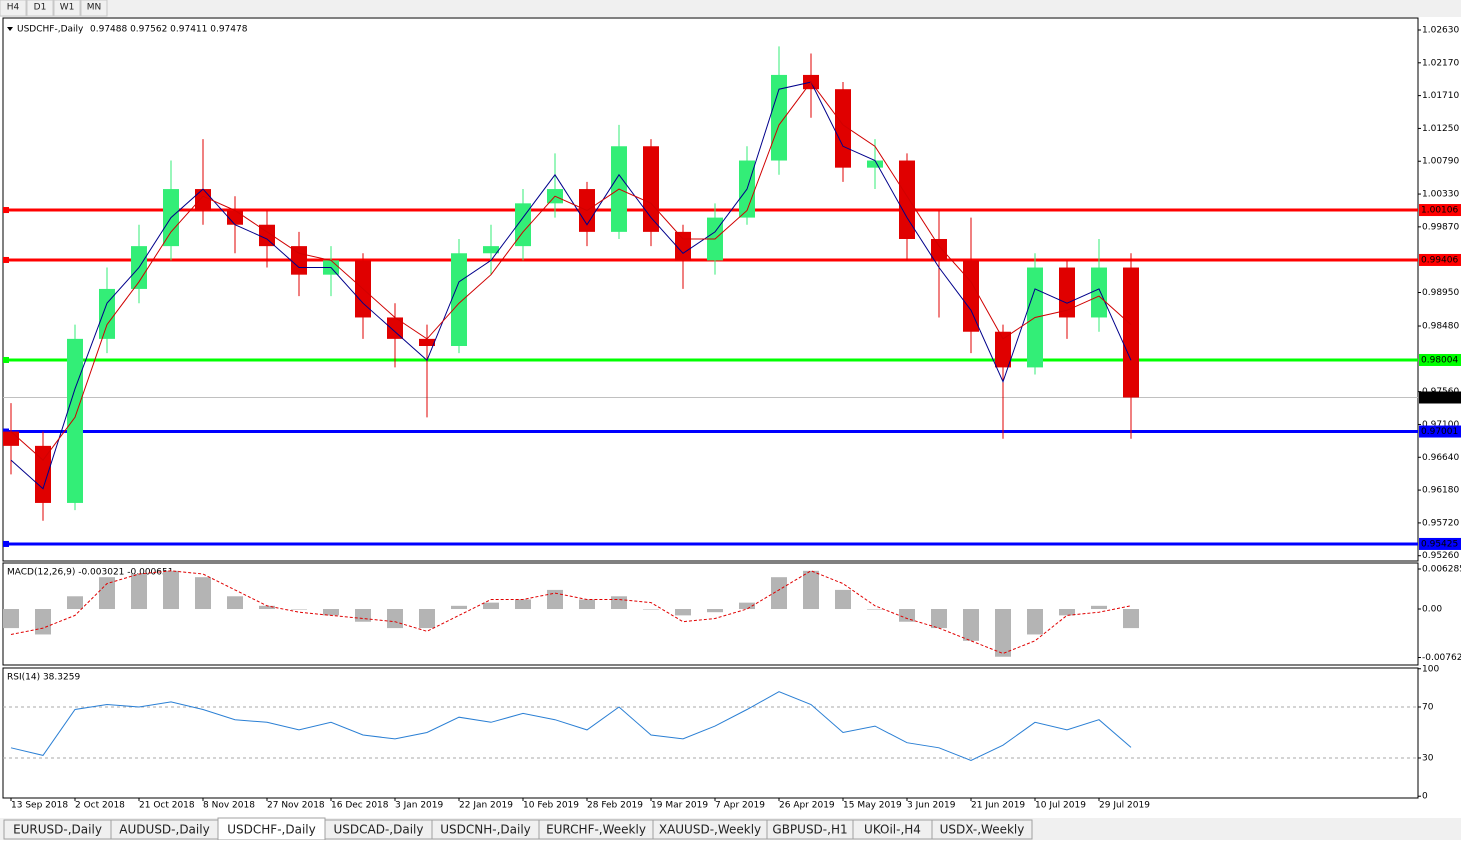 This screenshot has height=844, width=1461. Describe the element at coordinates (379, 830) in the screenshot. I see `symbol-tab-label: USDCAD-,Daily` at that location.